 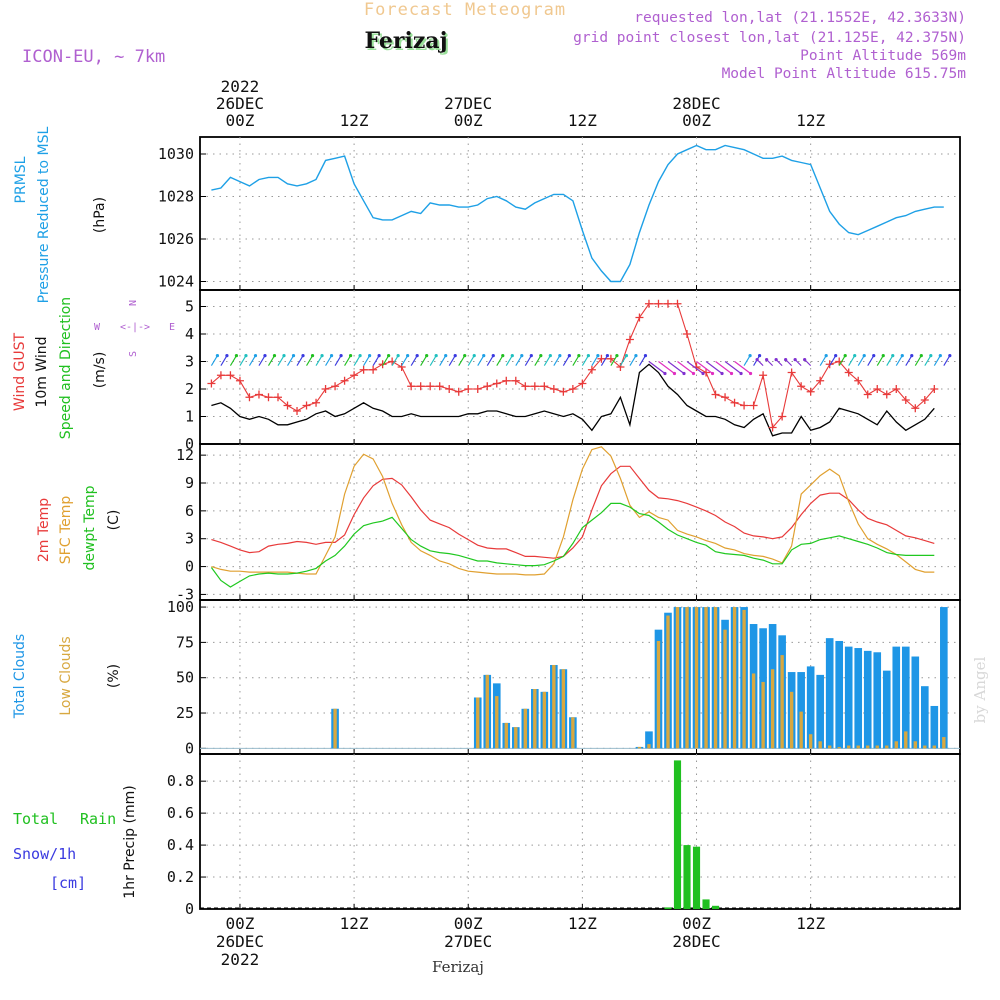 What do you see at coordinates (240, 941) in the screenshot?
I see `time-bottom-label: 26DEC` at bounding box center [240, 941].